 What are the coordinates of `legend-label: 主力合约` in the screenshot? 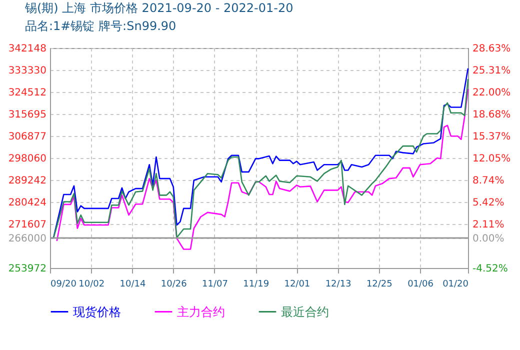 It's located at (201, 311).